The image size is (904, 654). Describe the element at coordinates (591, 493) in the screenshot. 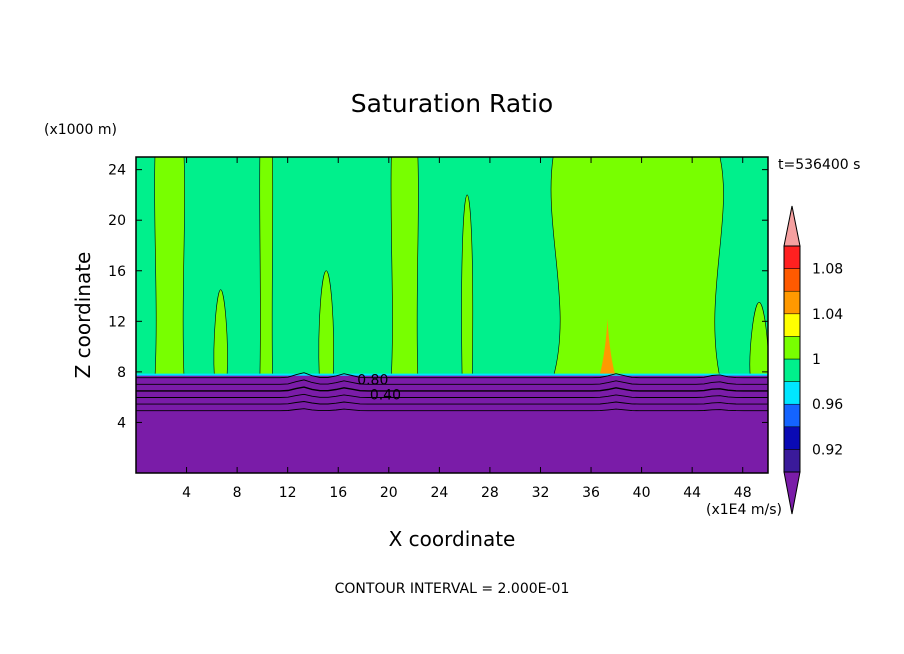

I see `x-tick-label: 36` at that location.